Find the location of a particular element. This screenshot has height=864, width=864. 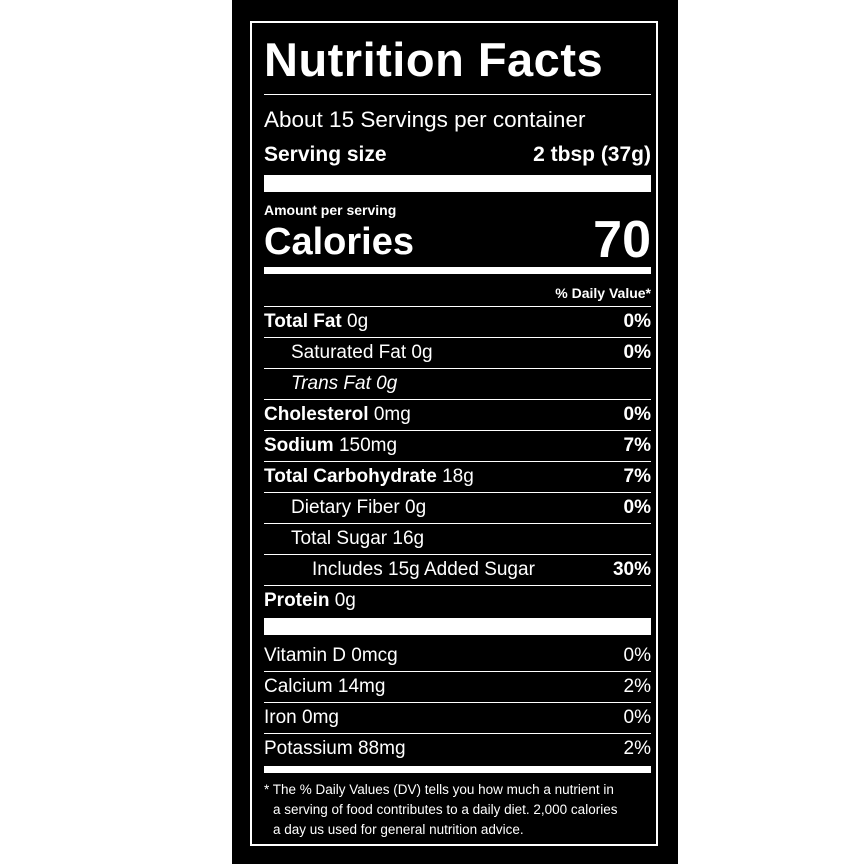

nutrient-name: Total Fat is located at coordinates (303, 321).